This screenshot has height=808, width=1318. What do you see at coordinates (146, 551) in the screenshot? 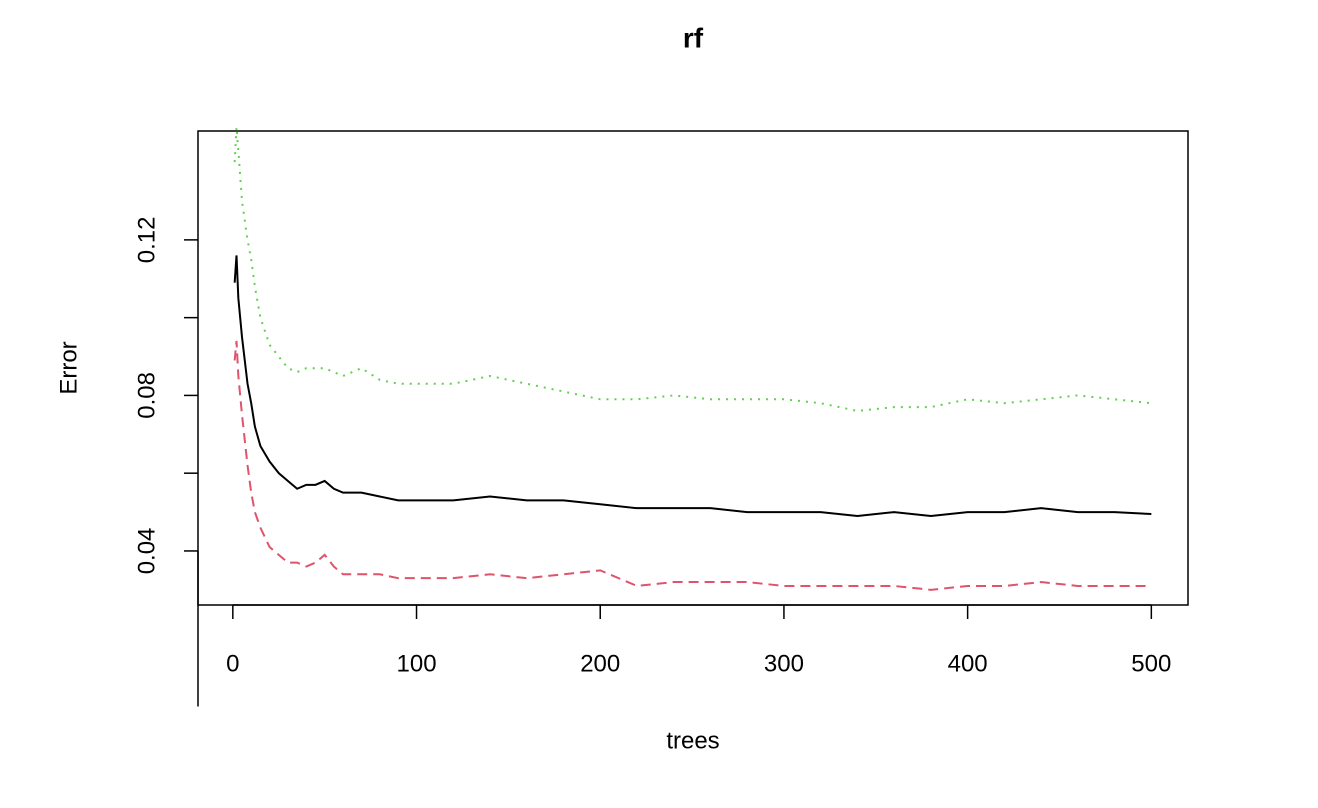
I see `y-tick-label: 0.04` at bounding box center [146, 551].